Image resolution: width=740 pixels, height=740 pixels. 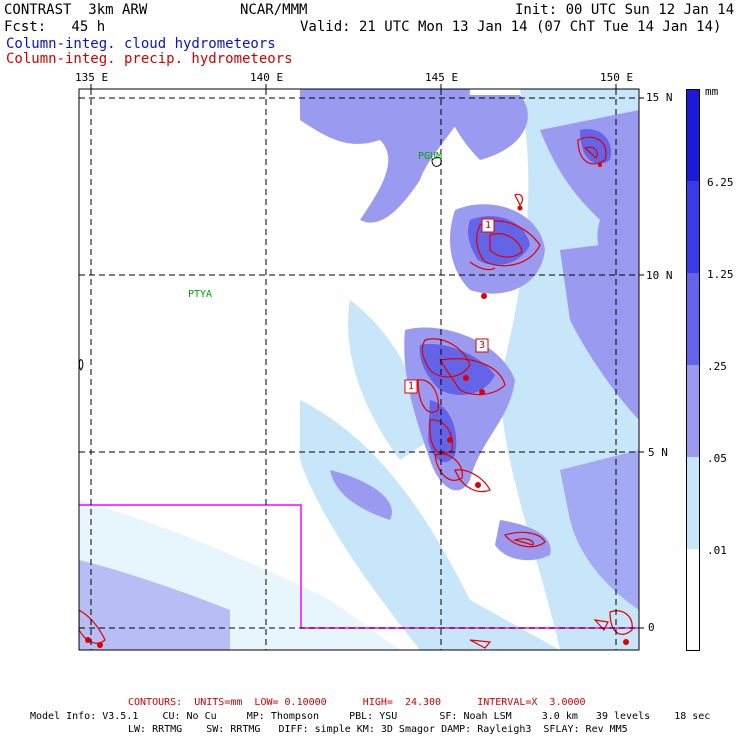 I want to click on colorbar-label: .25, so click(x=717, y=366).